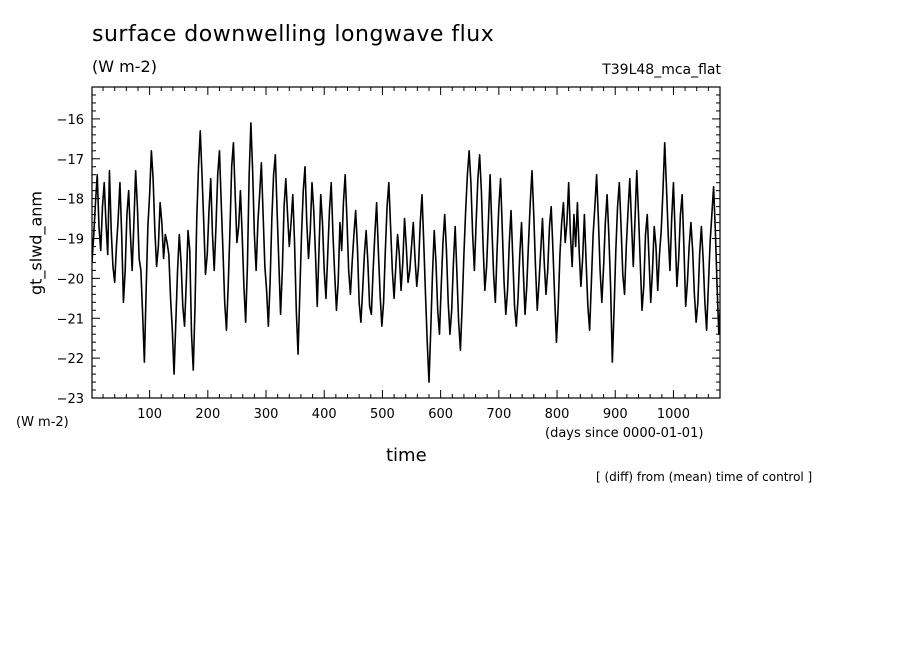 Image resolution: width=904 pixels, height=654 pixels. Describe the element at coordinates (70, 399) in the screenshot. I see `y-tick-label: −23` at that location.